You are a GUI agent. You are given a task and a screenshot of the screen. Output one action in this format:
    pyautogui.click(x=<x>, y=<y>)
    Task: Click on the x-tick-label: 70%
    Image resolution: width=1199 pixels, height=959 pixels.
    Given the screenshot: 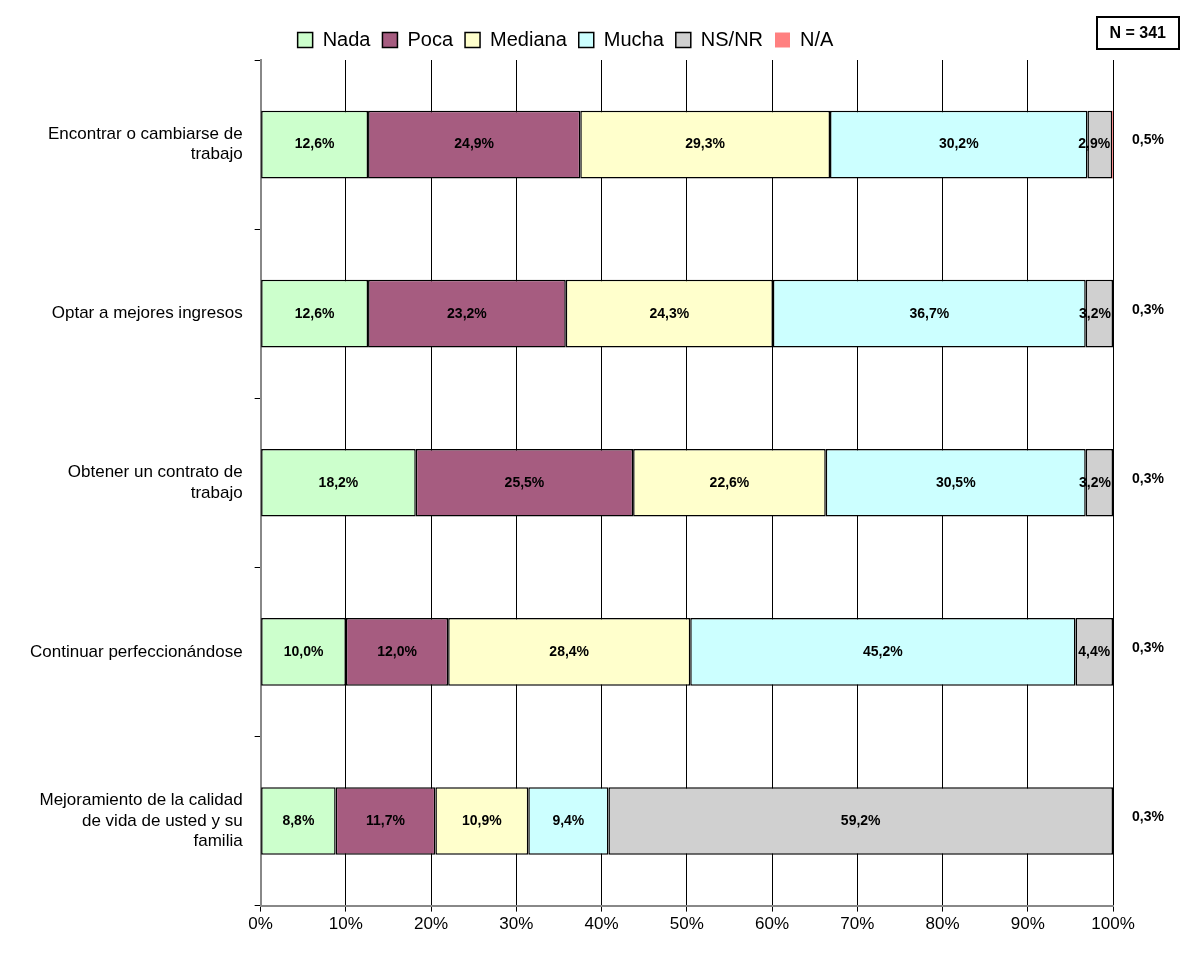 What is the action you would take?
    pyautogui.click(x=857, y=924)
    